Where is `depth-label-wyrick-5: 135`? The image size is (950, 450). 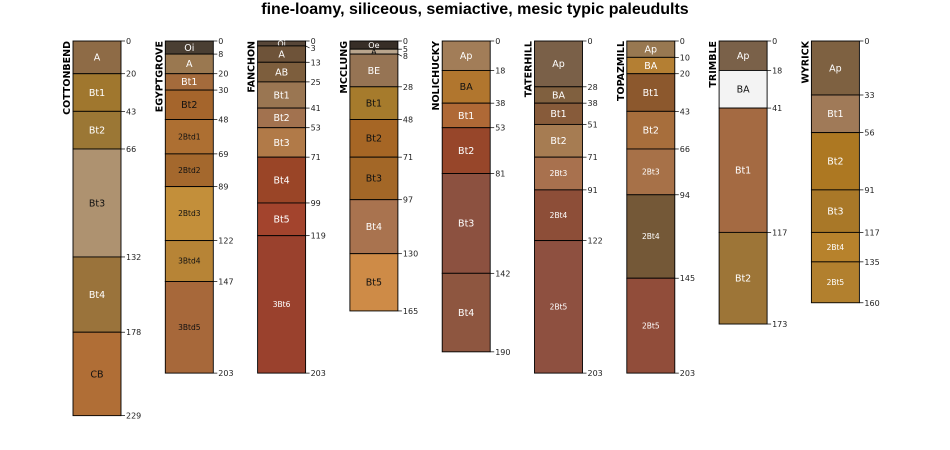 depth-label-wyrick-5: 135 is located at coordinates (871, 262).